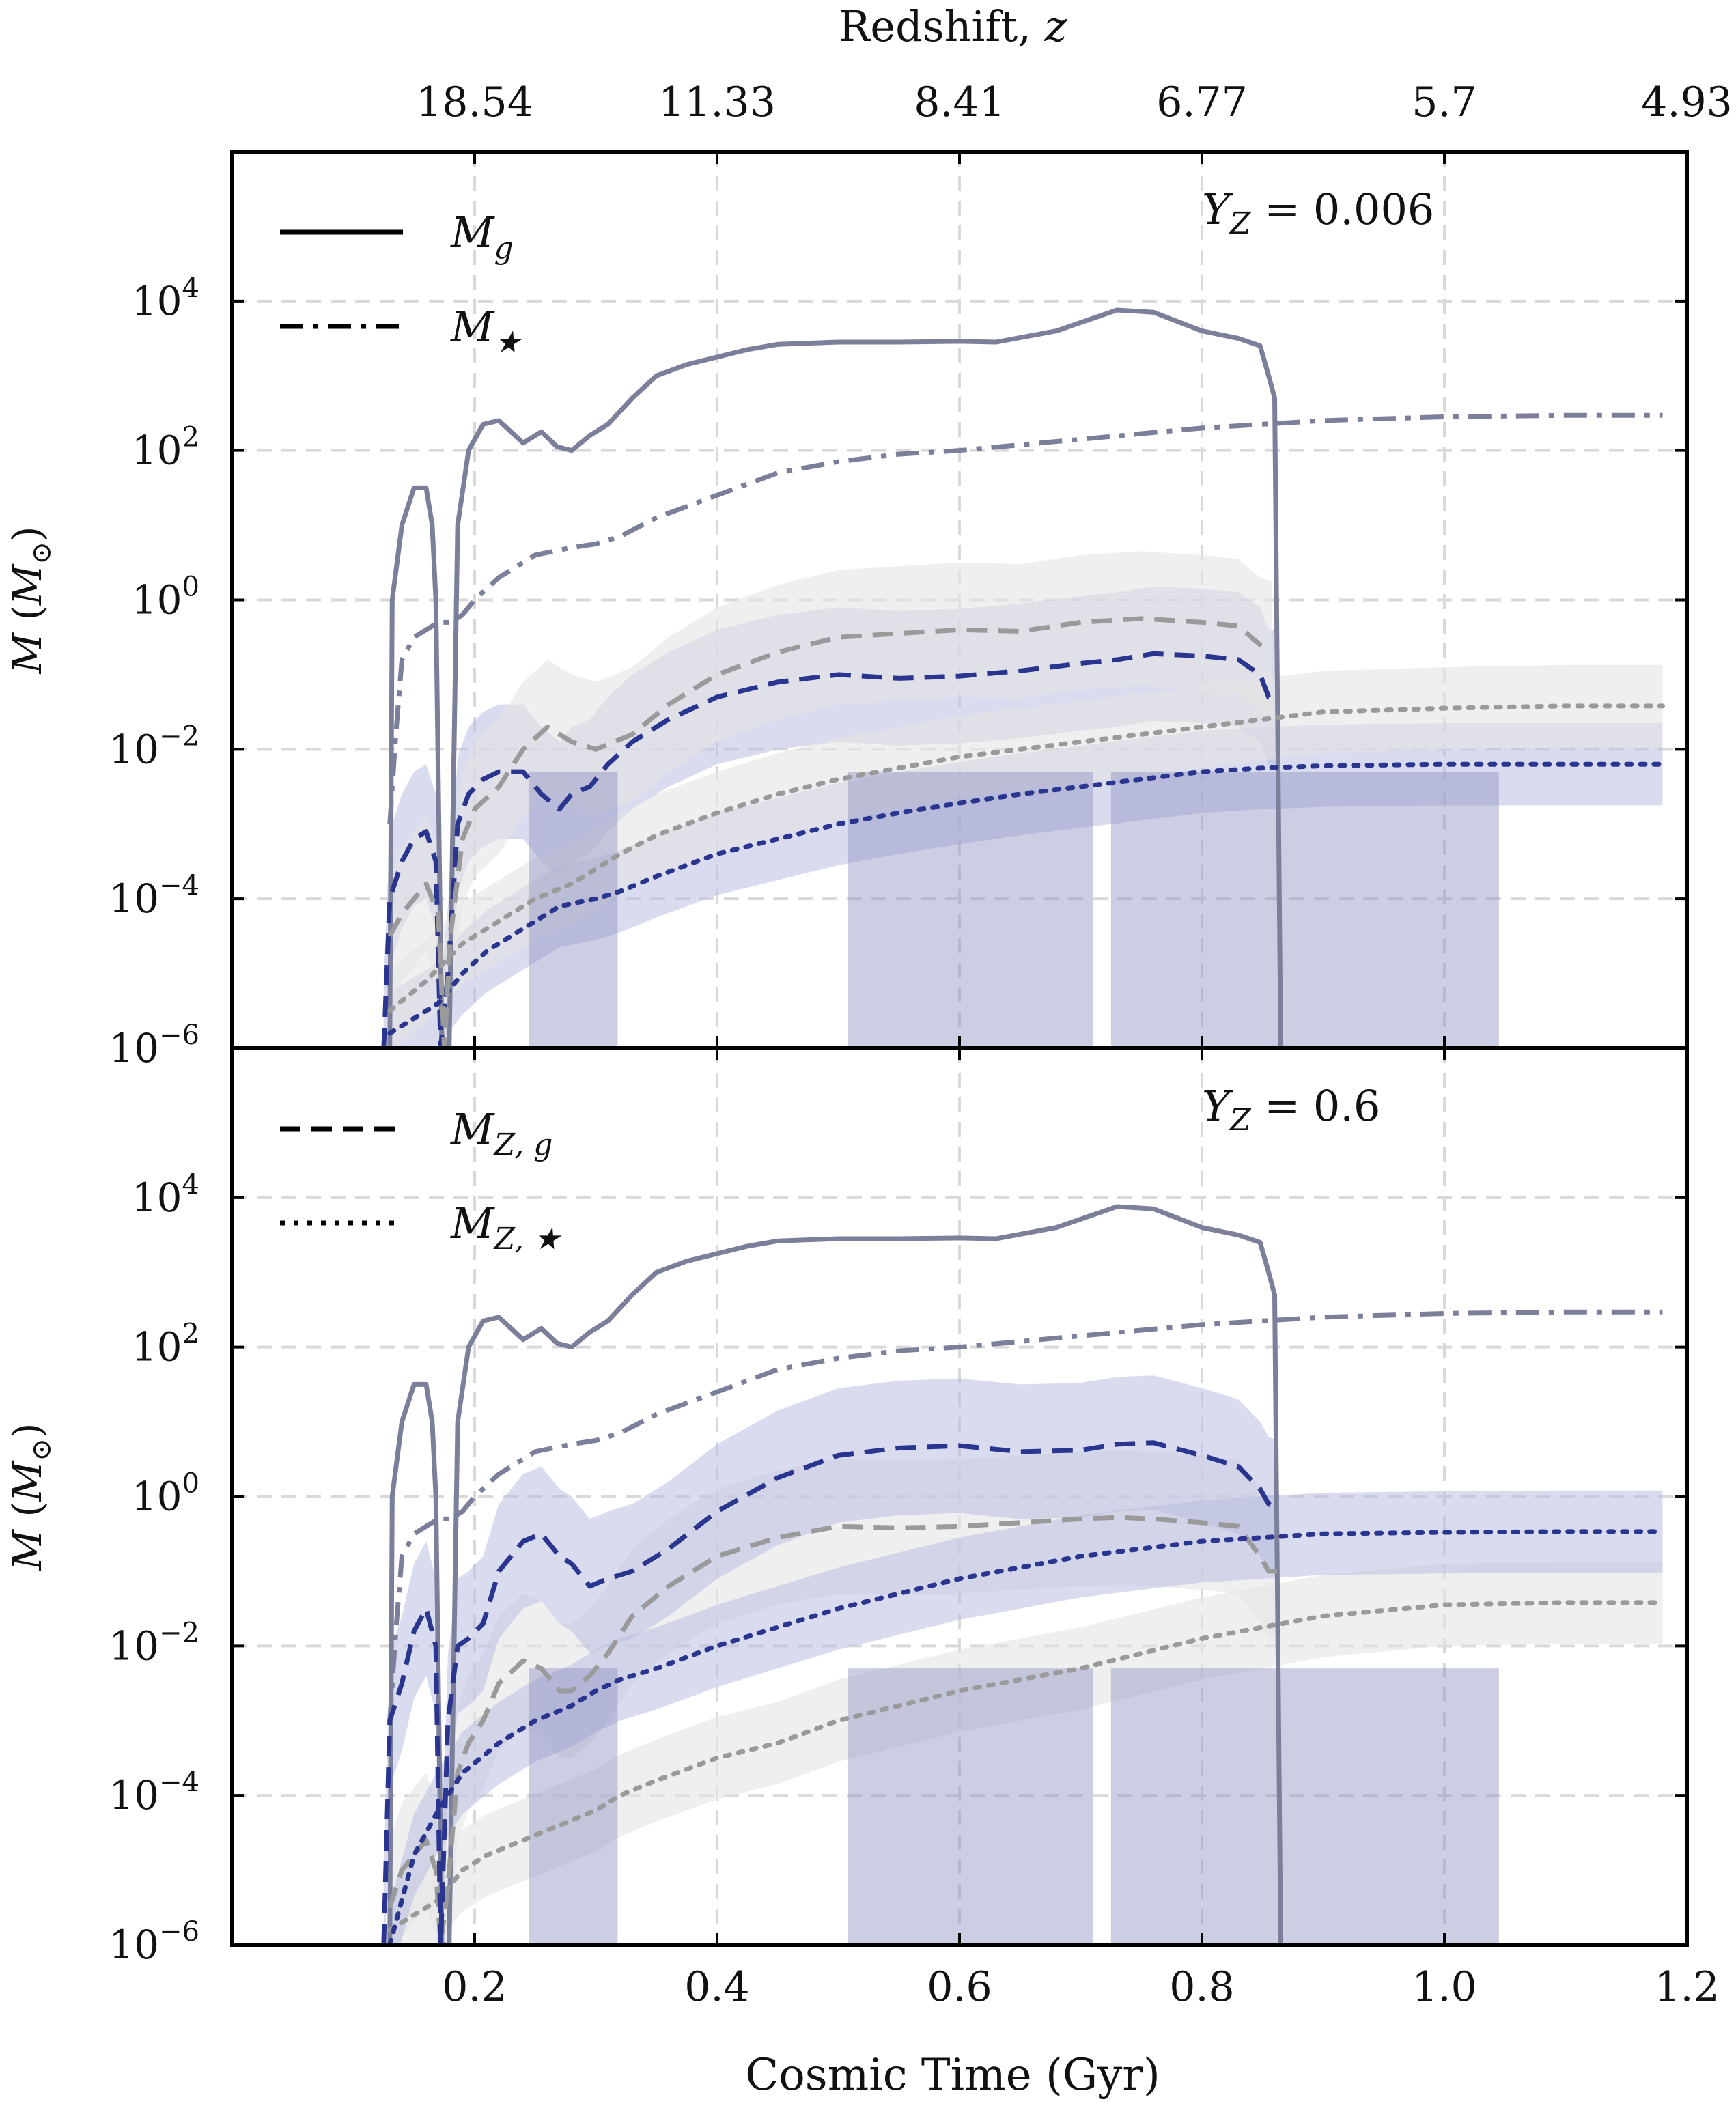 The width and height of the screenshot is (1736, 2108). I want to click on x-tick-label: 0.8, so click(1201, 1987).